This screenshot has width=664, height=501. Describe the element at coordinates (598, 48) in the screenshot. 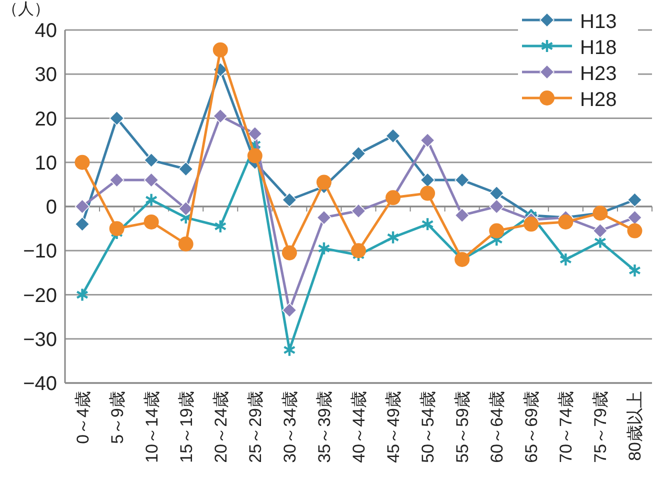

I see `legend-label: H18` at that location.